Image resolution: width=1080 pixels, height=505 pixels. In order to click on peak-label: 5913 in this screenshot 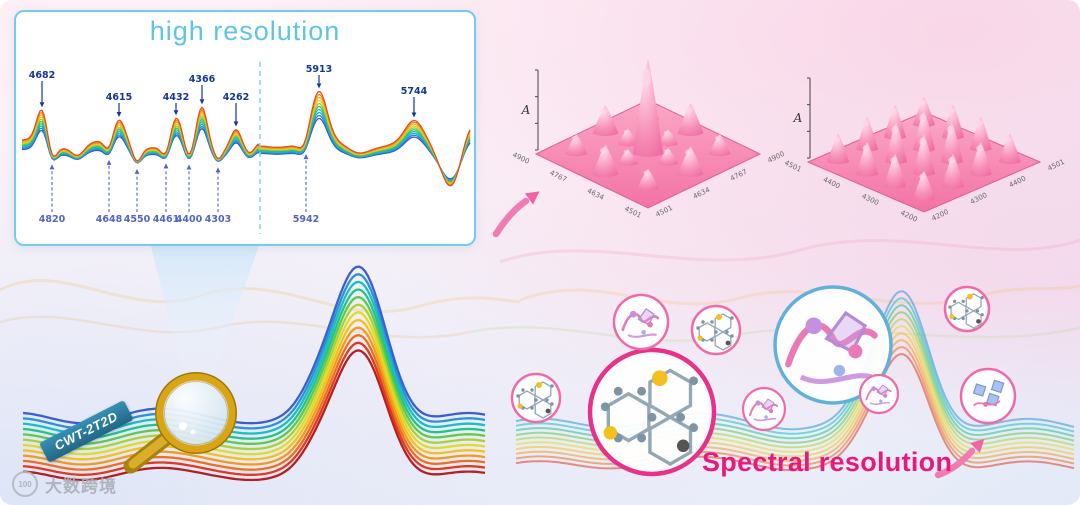, I will do `click(319, 69)`.